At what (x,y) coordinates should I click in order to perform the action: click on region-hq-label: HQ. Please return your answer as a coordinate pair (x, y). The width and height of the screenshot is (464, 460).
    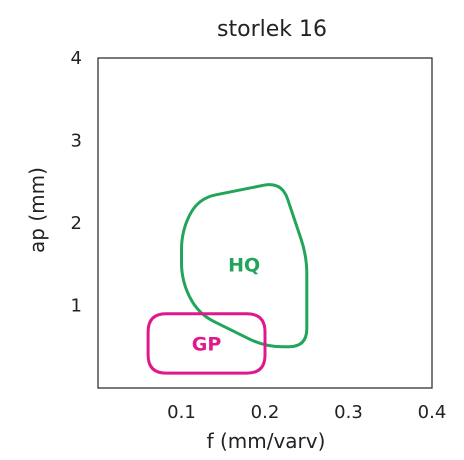
    Looking at the image, I should click on (244, 265).